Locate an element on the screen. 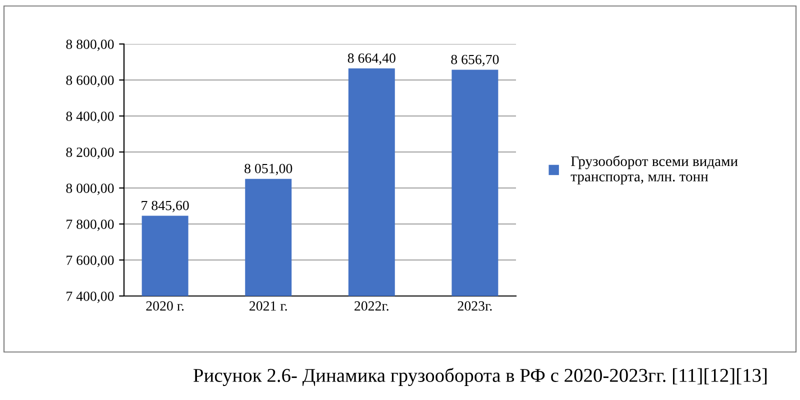  x-tick-label: 2023г. is located at coordinates (475, 306).